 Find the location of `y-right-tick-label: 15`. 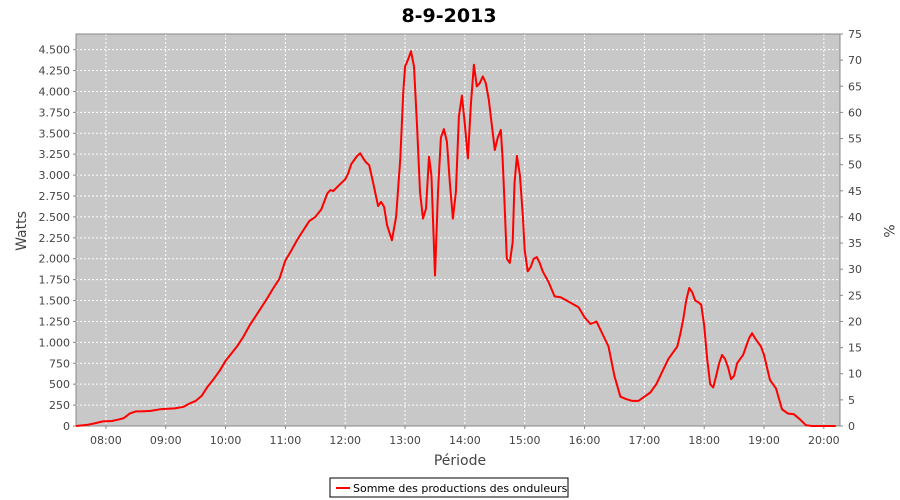

y-right-tick-label: 15 is located at coordinates (855, 348).